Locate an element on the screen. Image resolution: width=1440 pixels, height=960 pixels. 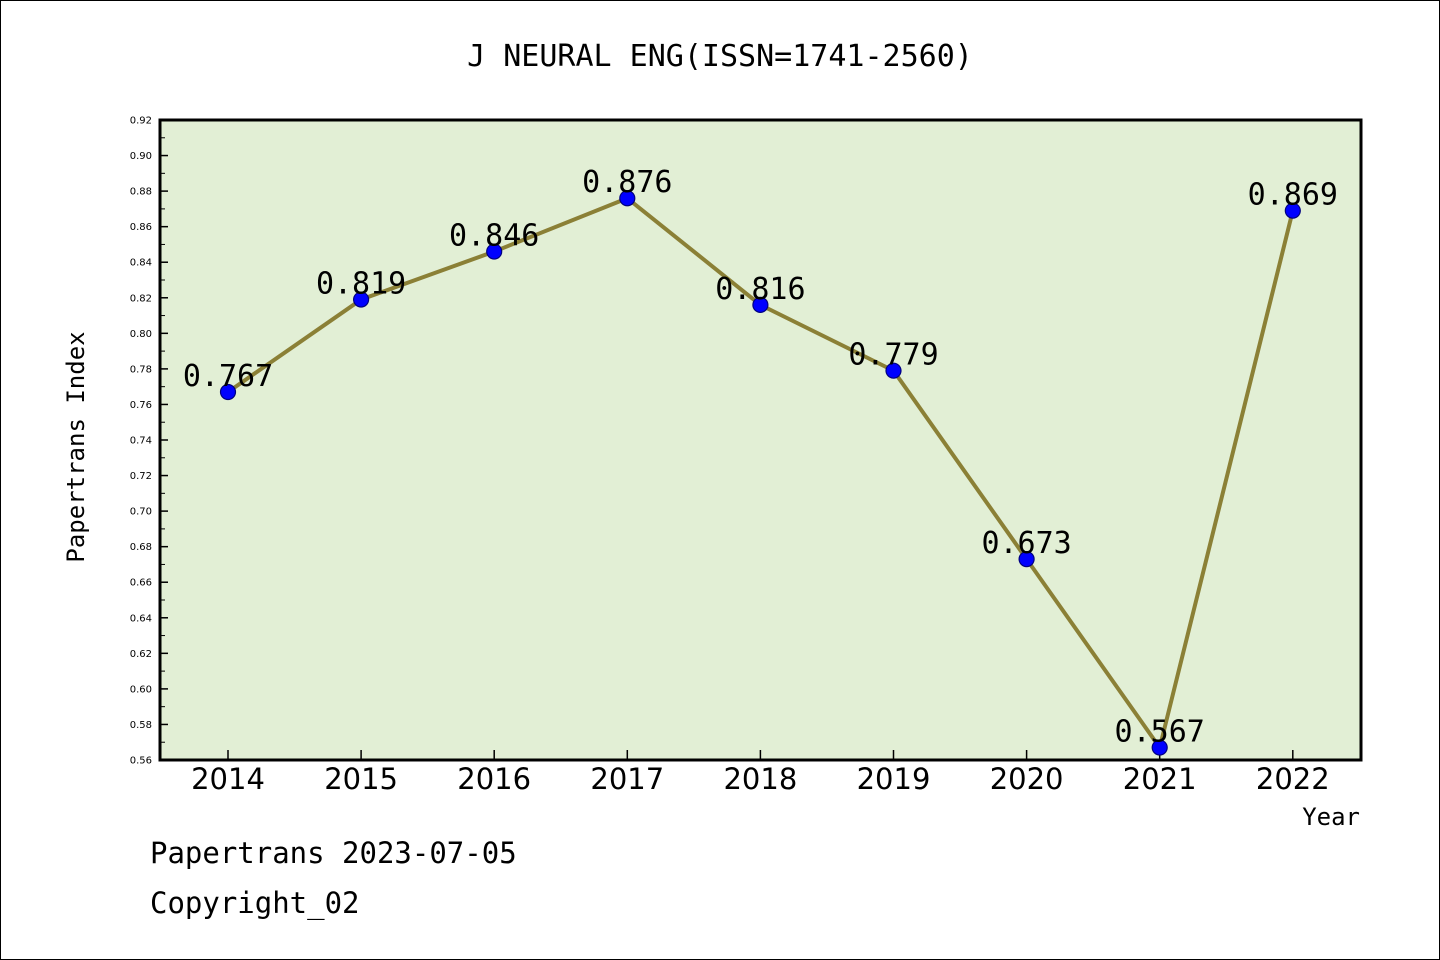
y-tick-label: 0.88 is located at coordinates (141, 192).